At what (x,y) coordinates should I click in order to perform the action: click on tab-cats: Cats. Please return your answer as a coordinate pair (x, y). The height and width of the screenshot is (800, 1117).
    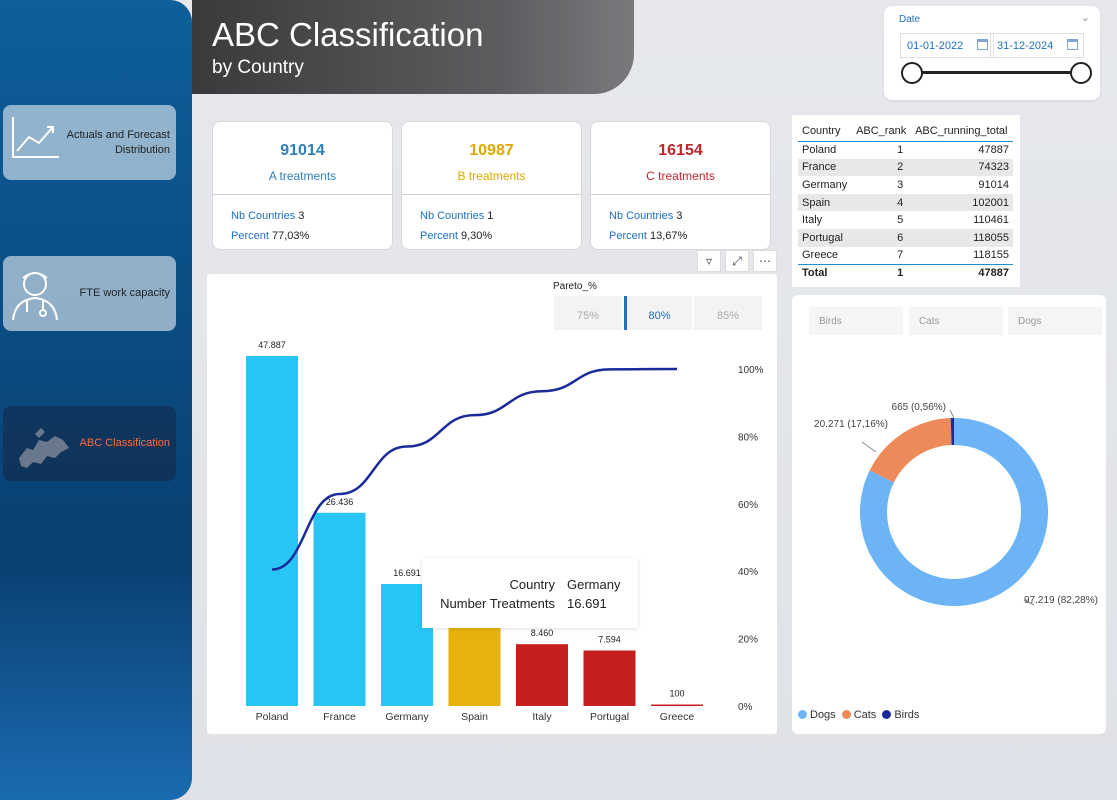
    Looking at the image, I should click on (956, 321).